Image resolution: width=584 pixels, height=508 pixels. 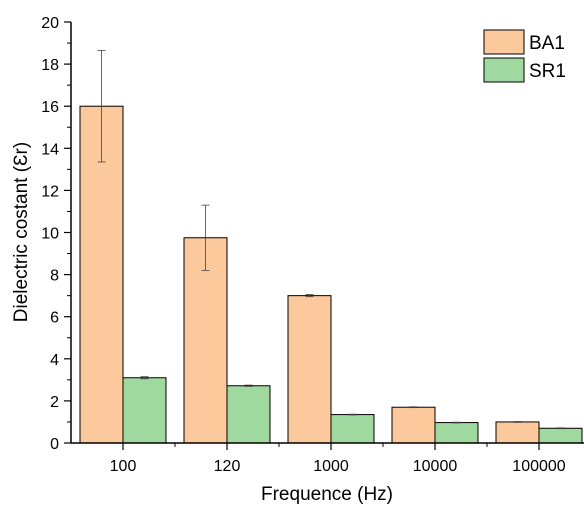 What do you see at coordinates (327, 494) in the screenshot?
I see `x-axis-label: Frequence (Hz)` at bounding box center [327, 494].